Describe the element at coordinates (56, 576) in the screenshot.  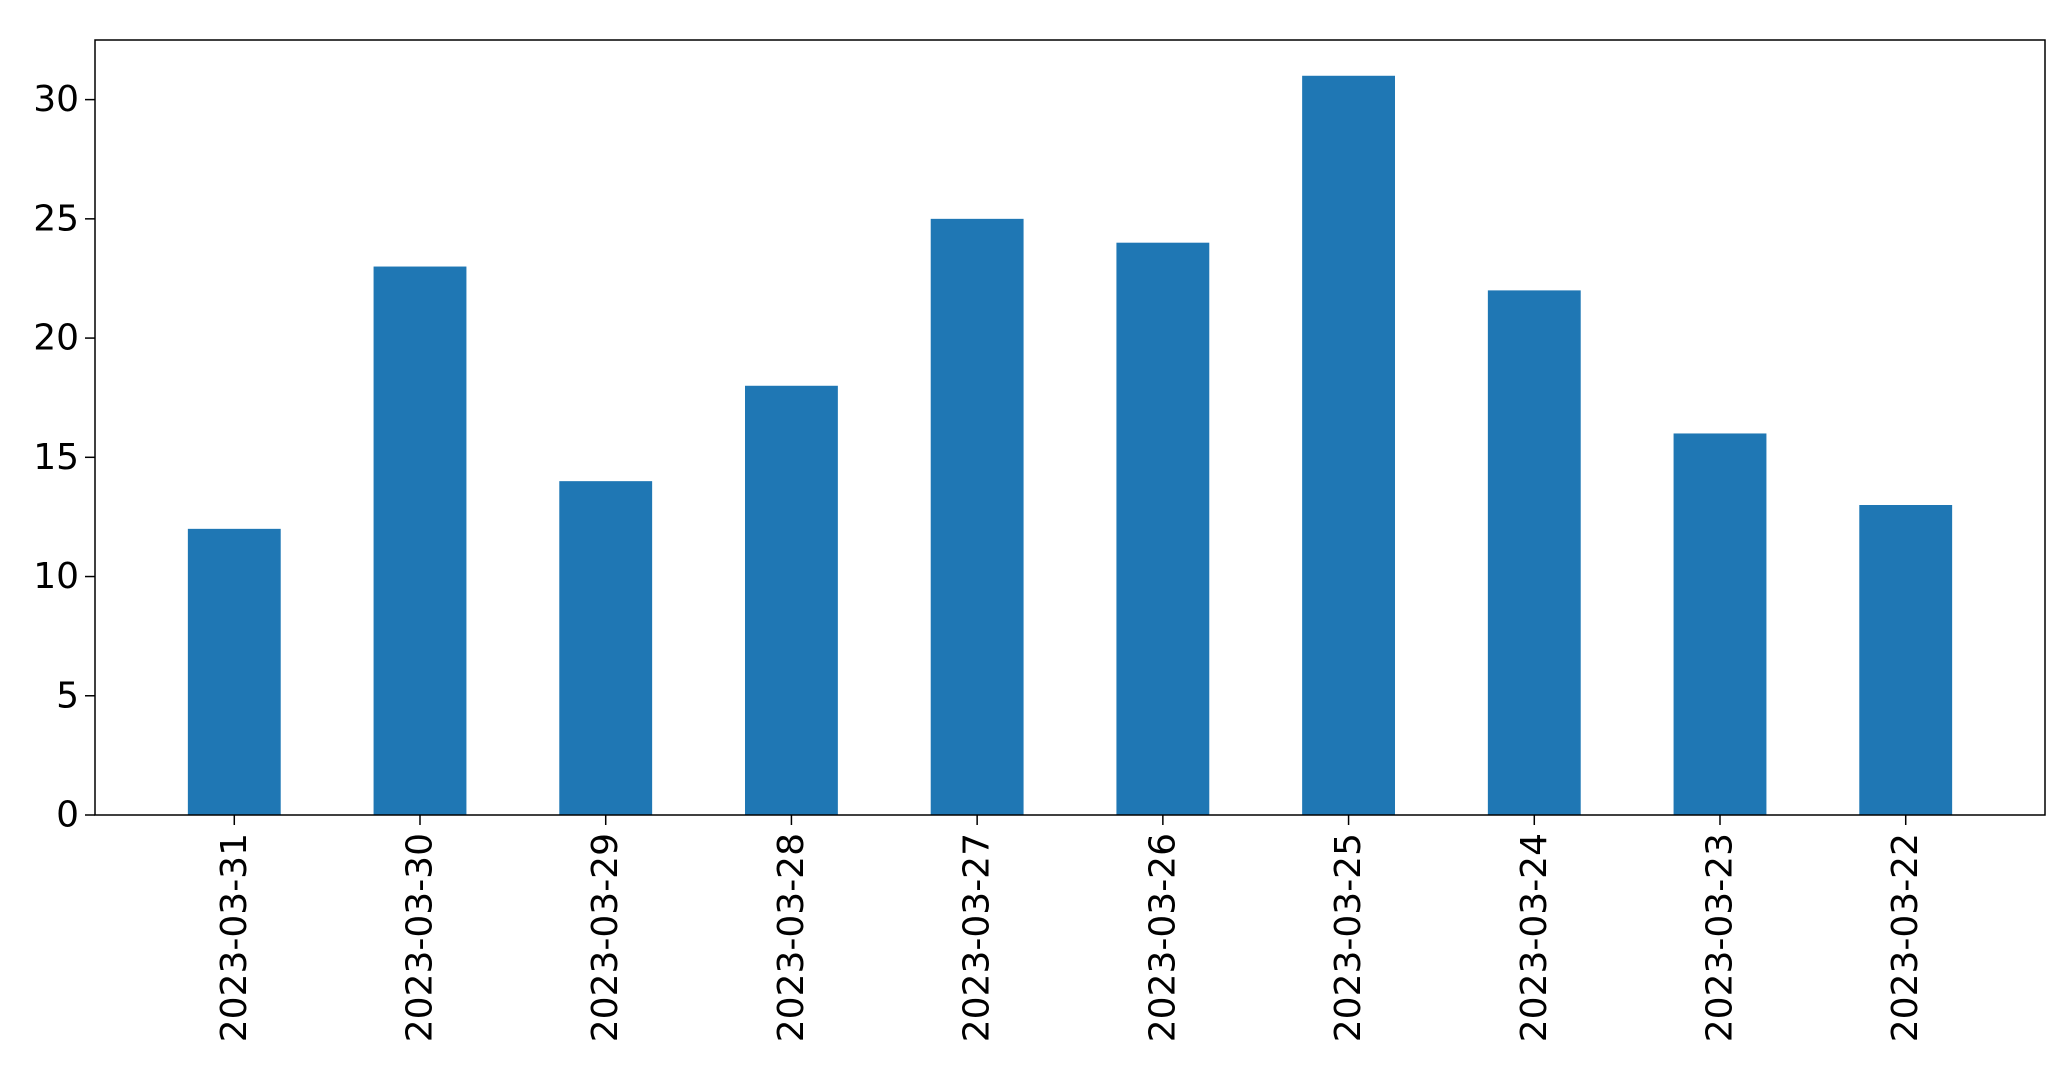
I see `y-tick-label: 10` at that location.